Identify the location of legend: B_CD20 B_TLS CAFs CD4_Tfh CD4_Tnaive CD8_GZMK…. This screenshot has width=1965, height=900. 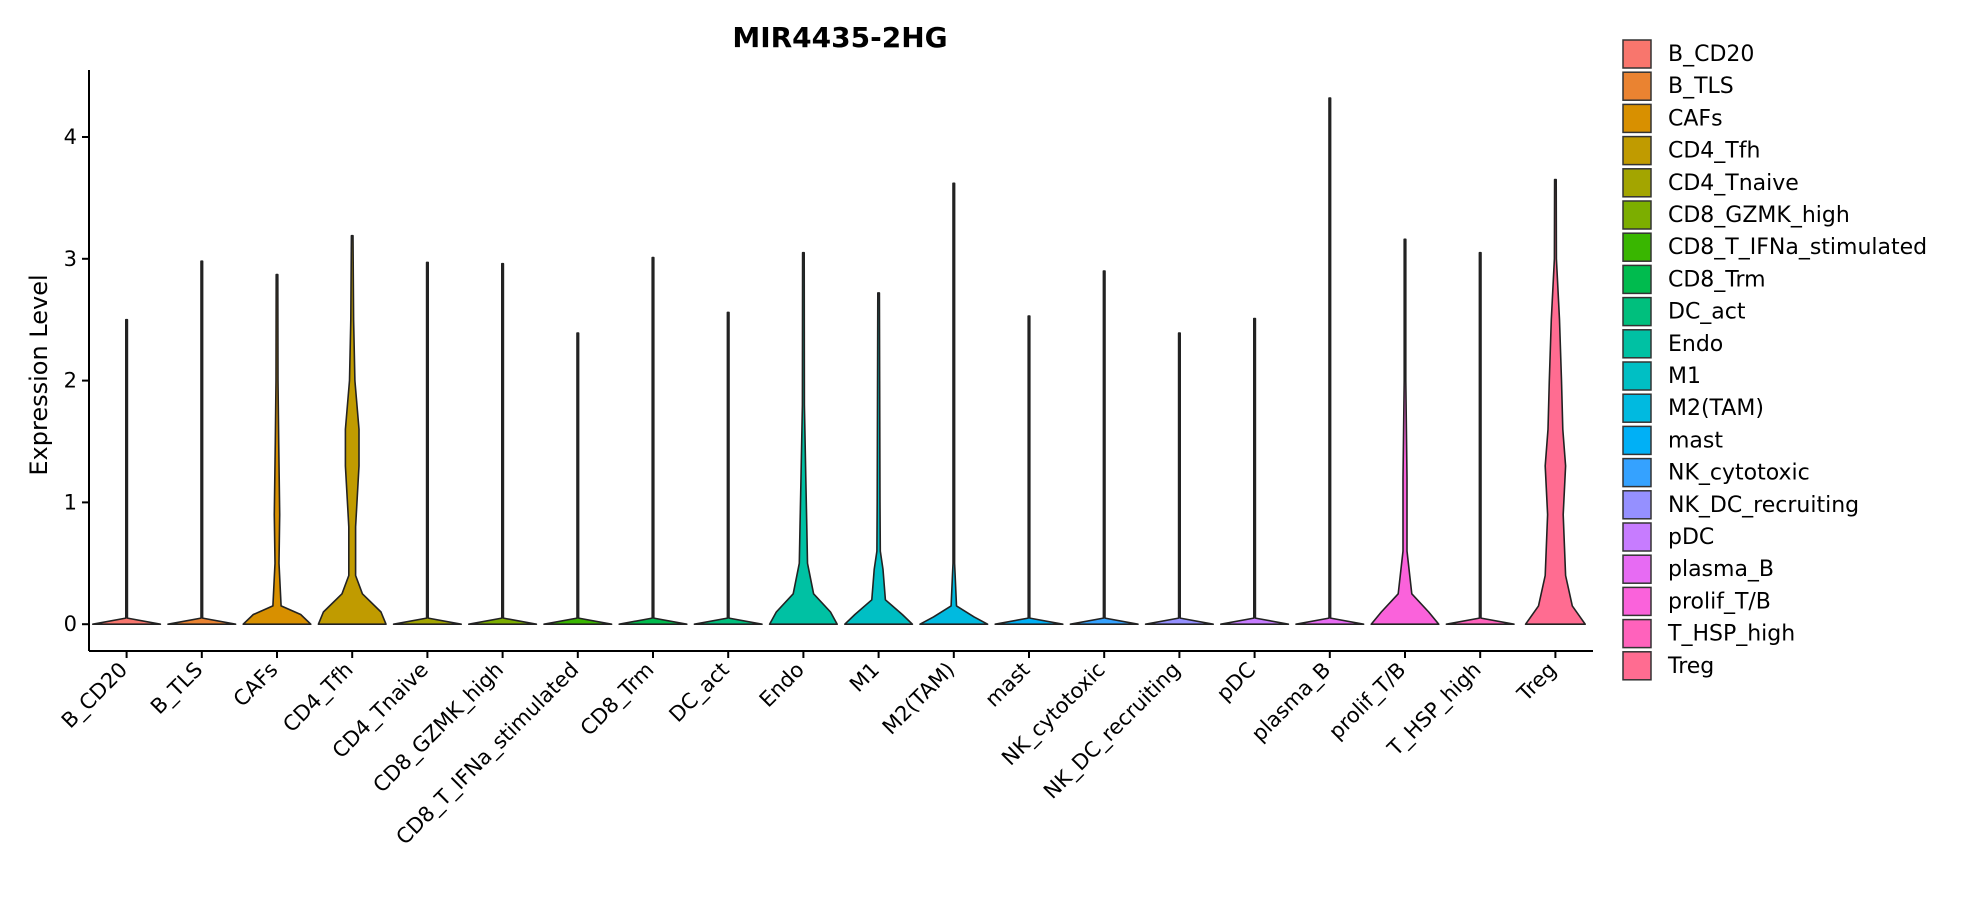
(1774, 360).